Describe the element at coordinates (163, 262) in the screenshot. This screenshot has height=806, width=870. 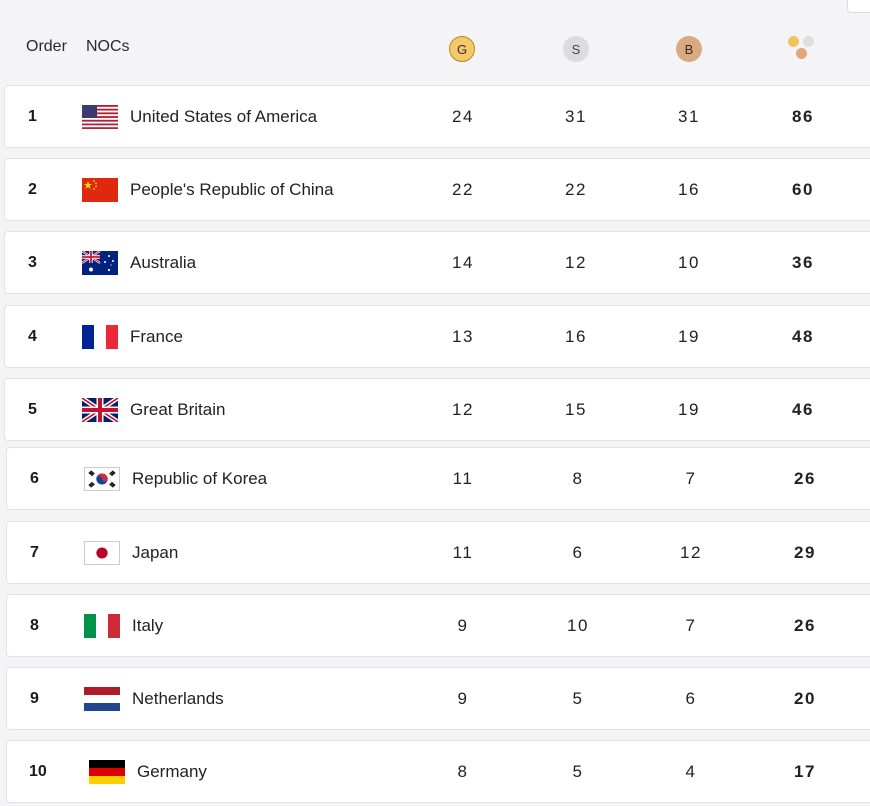
I see `country-name: Australia` at that location.